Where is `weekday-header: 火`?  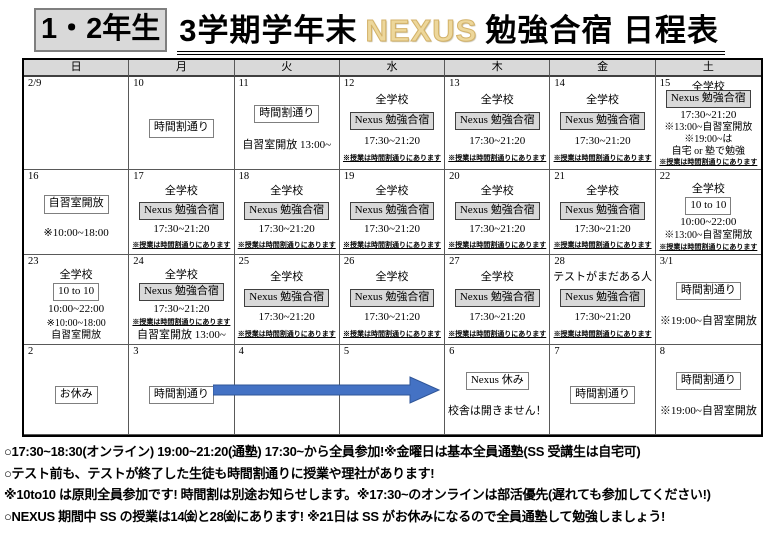 weekday-header: 火 is located at coordinates (287, 68).